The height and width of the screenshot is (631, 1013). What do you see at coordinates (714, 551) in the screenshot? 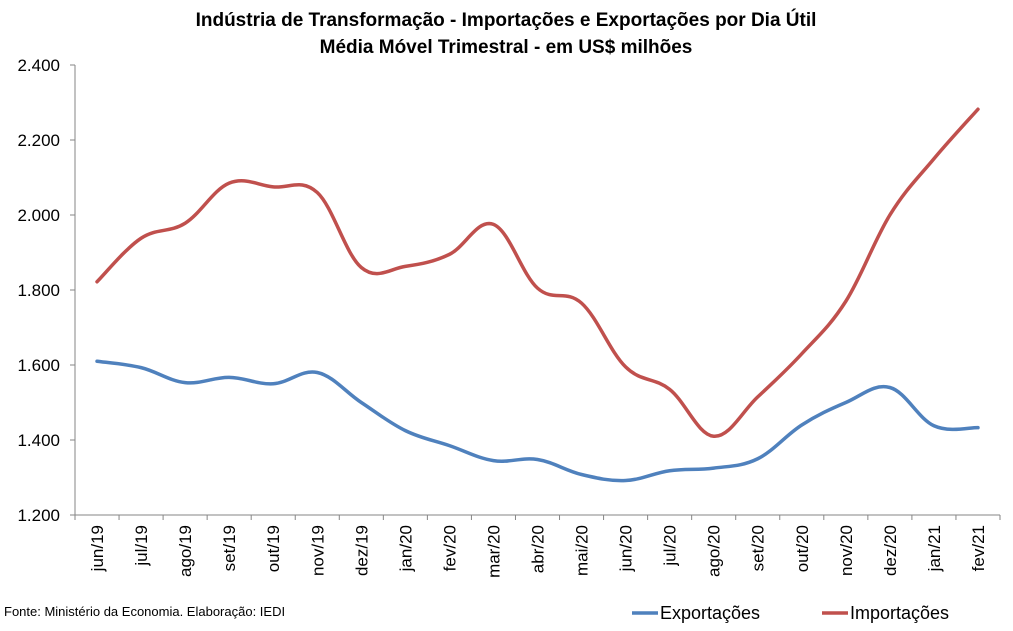
I see `x-tick-label: ago/20` at bounding box center [714, 551].